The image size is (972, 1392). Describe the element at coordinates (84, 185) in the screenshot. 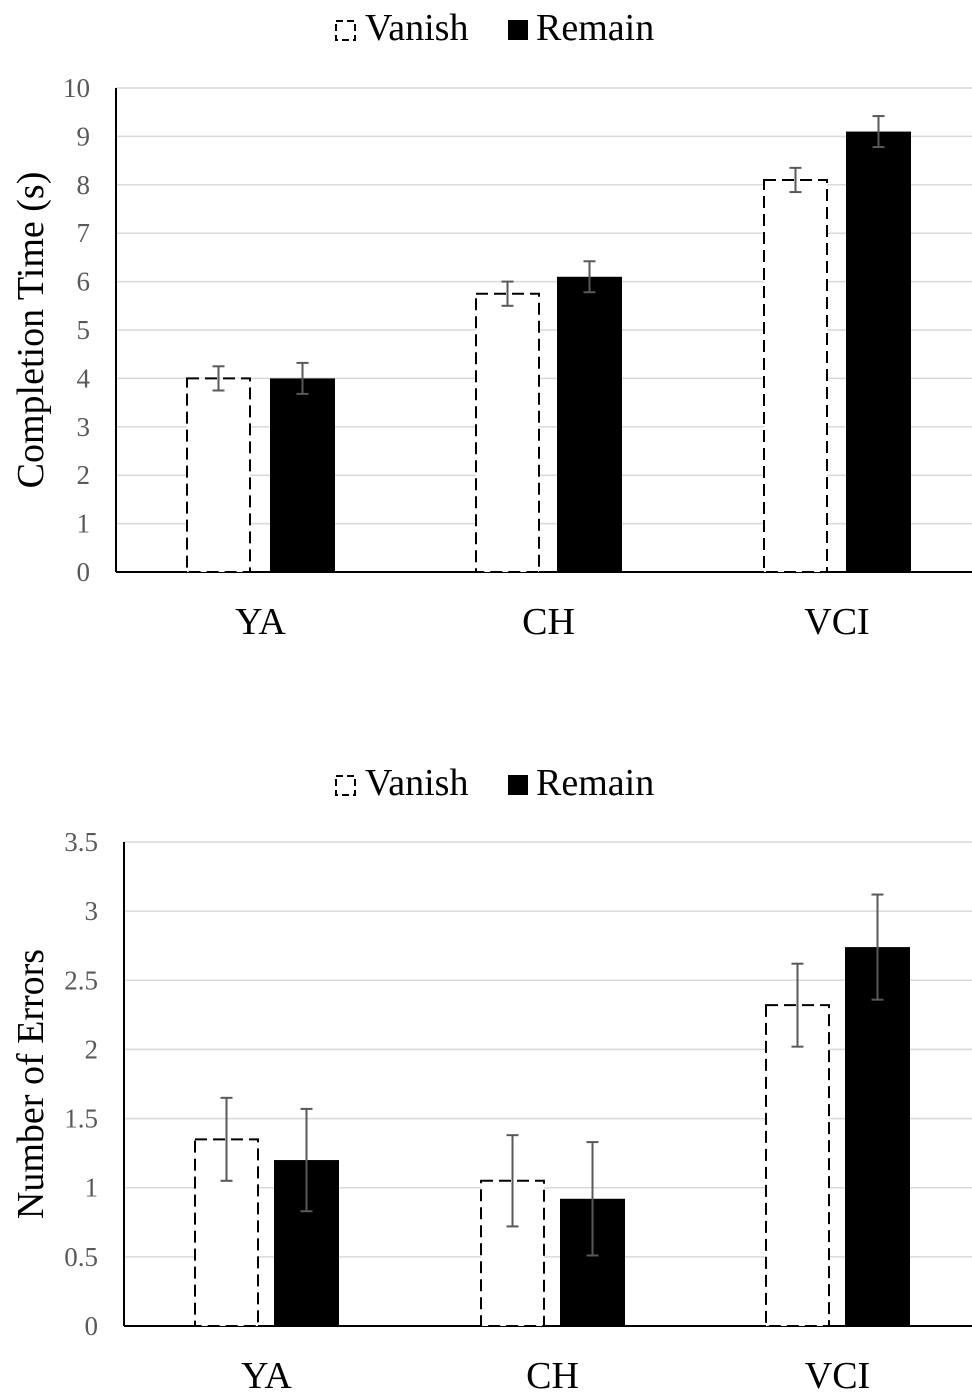

I see `y-tick-label: 8` at that location.